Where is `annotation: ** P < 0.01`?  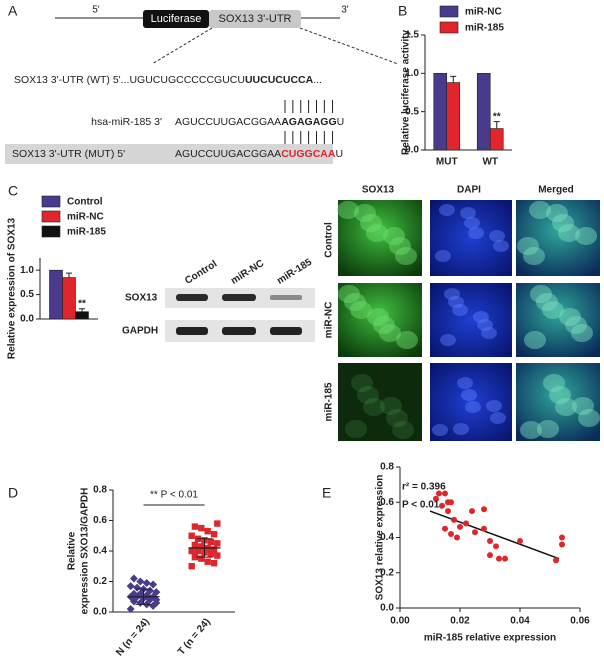 annotation: ** P < 0.01 is located at coordinates (174, 495).